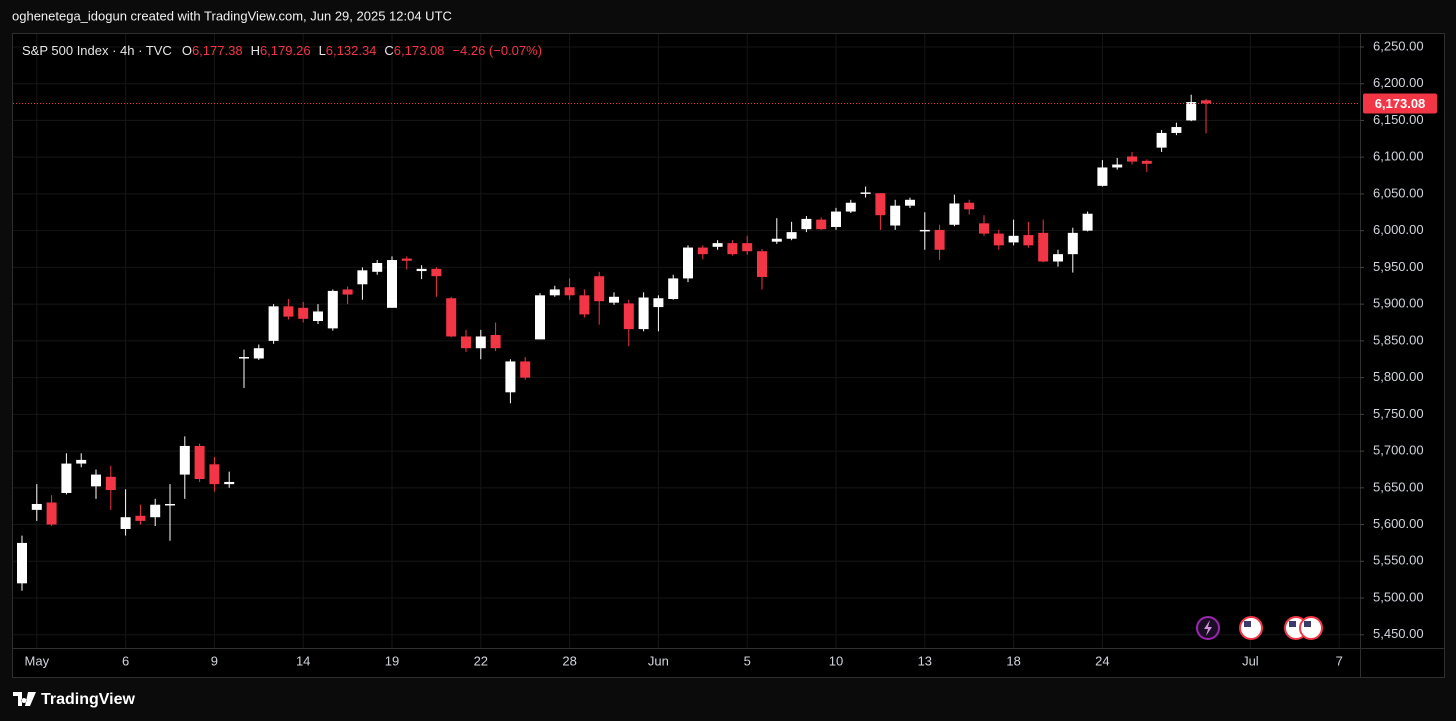 The image size is (1456, 721). Describe the element at coordinates (836, 660) in the screenshot. I see `x-tick-label: 10` at that location.